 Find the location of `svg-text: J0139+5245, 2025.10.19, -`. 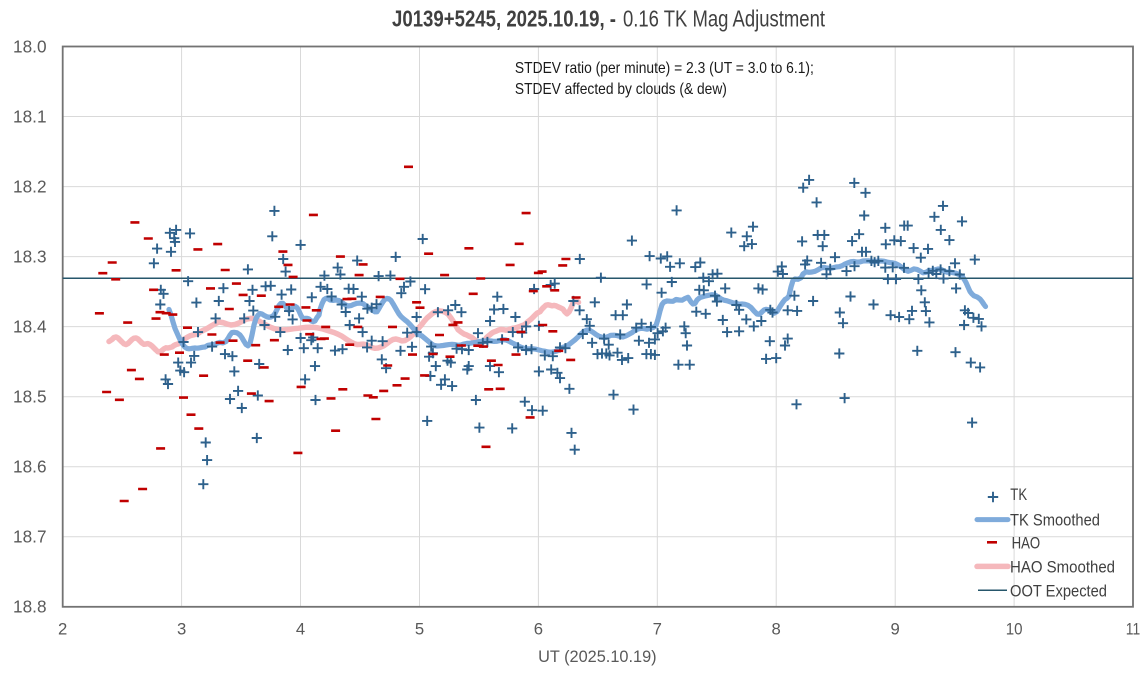

svg-text: J0139+5245, 2025.10.19, - is located at coordinates (504, 19).